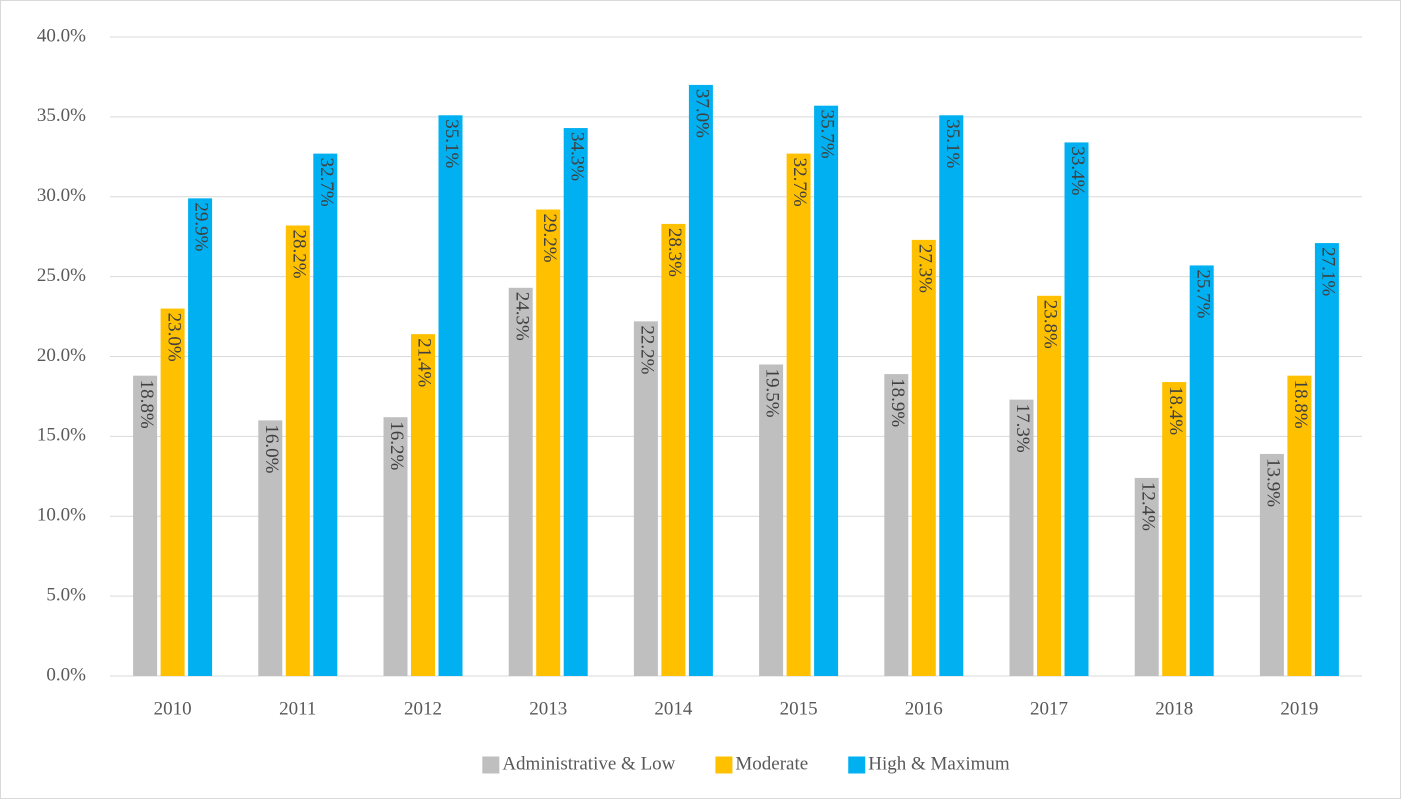  I want to click on value-label: 37.0%, so click(702, 113).